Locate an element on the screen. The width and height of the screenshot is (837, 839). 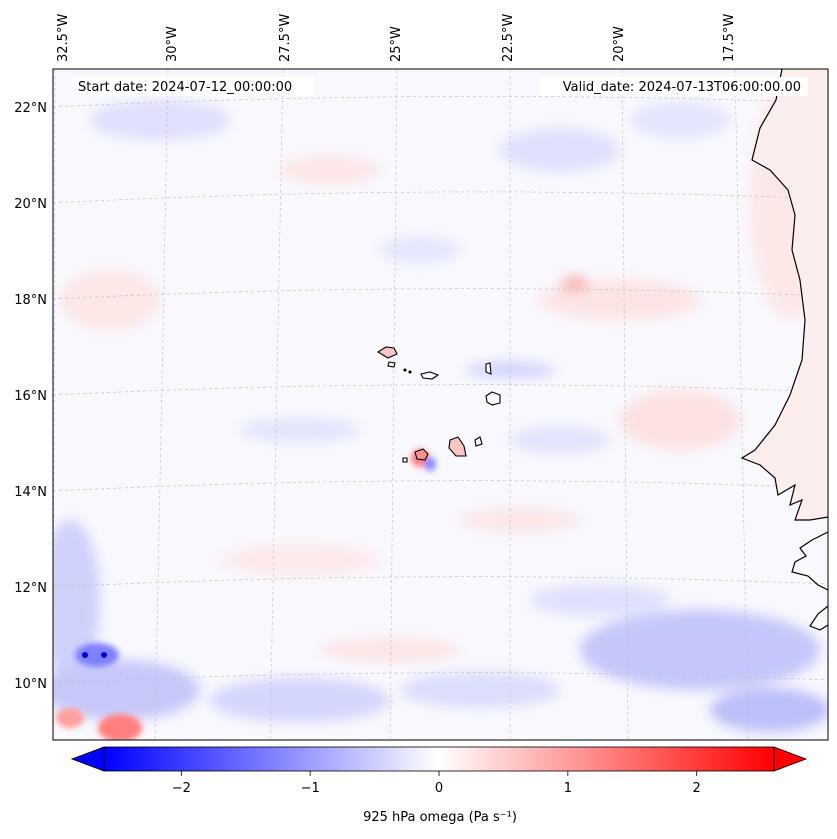
colorbar-tick-label: 2 is located at coordinates (697, 788).